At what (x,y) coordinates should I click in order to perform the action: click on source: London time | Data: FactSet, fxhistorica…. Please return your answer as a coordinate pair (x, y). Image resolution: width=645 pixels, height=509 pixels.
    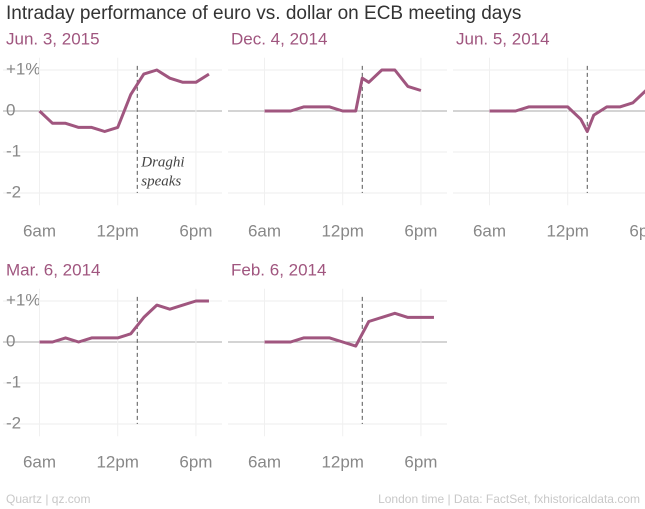
    Looking at the image, I should click on (509, 499).